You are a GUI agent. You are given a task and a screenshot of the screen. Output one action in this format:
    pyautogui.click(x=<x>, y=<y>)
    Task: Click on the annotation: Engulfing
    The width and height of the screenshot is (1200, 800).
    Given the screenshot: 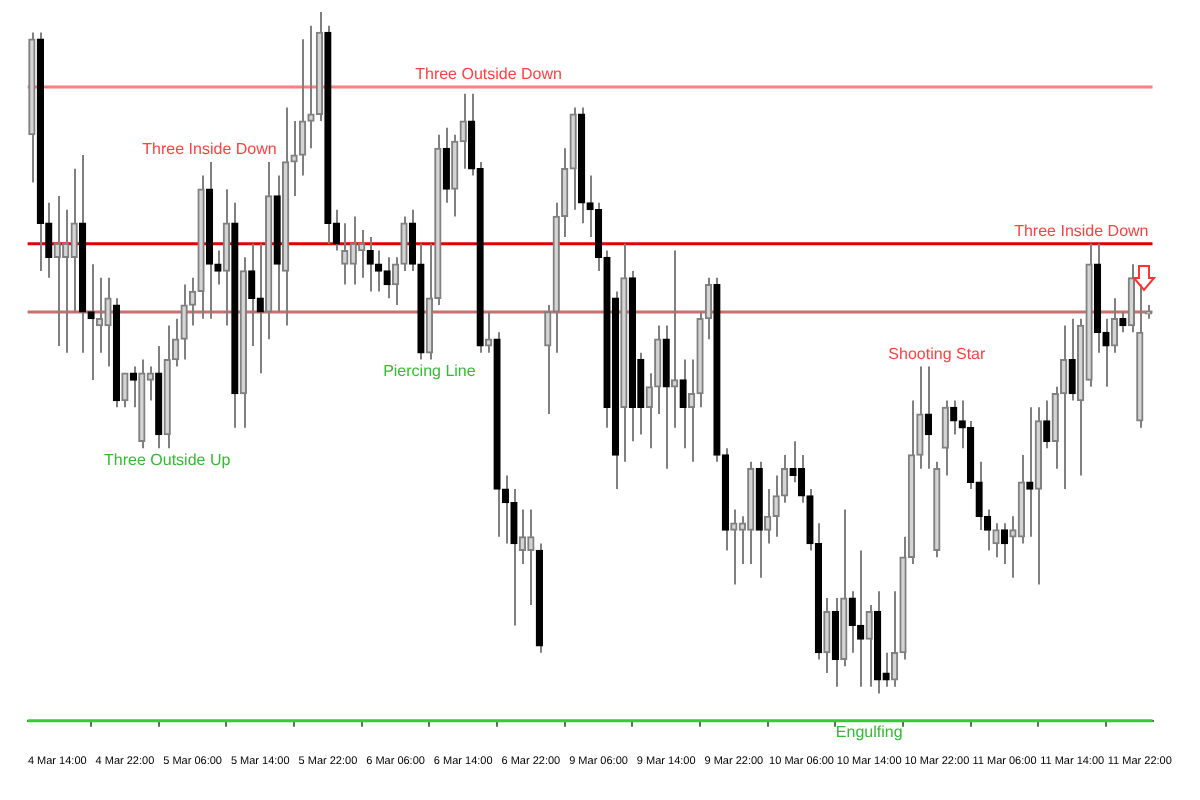 What is the action you would take?
    pyautogui.click(x=869, y=732)
    